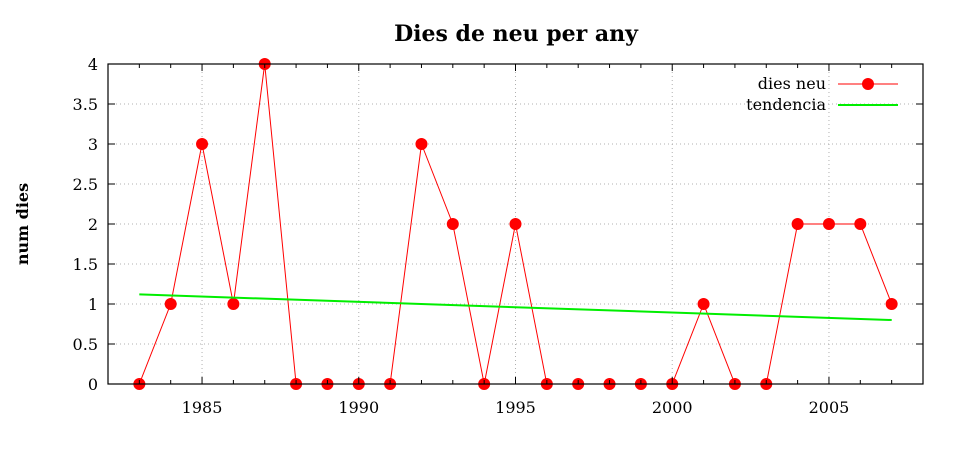  Describe the element at coordinates (22, 224) in the screenshot. I see `y-axis-label: num dies` at that location.